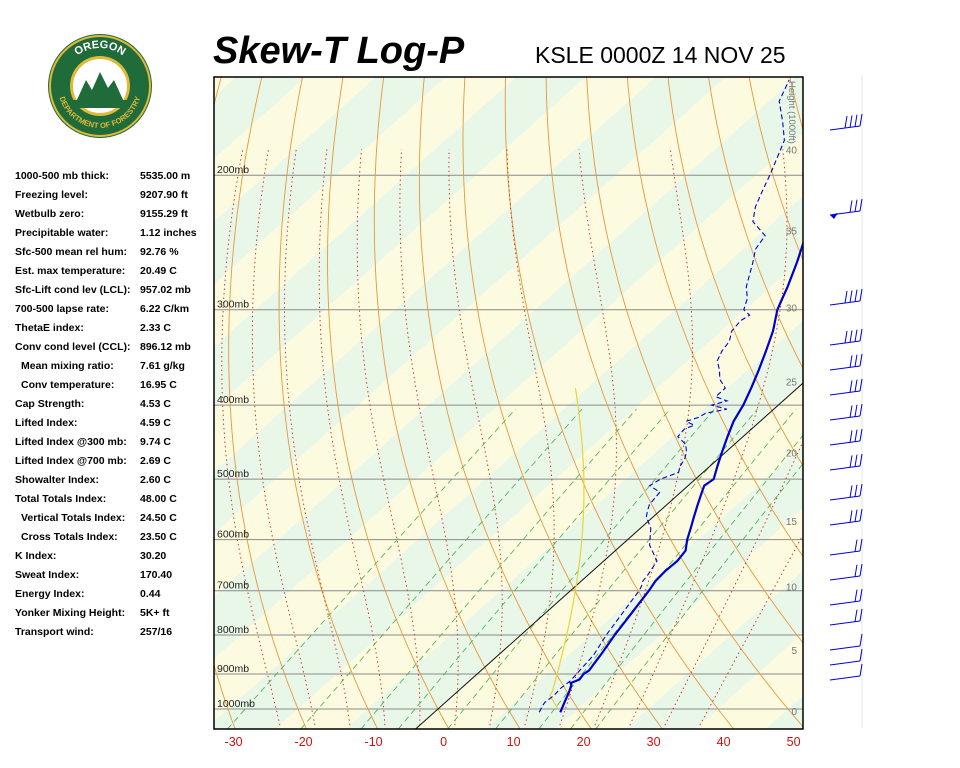 The width and height of the screenshot is (960, 768). Describe the element at coordinates (61, 499) in the screenshot. I see `index-label: Total Totals Index:` at that location.